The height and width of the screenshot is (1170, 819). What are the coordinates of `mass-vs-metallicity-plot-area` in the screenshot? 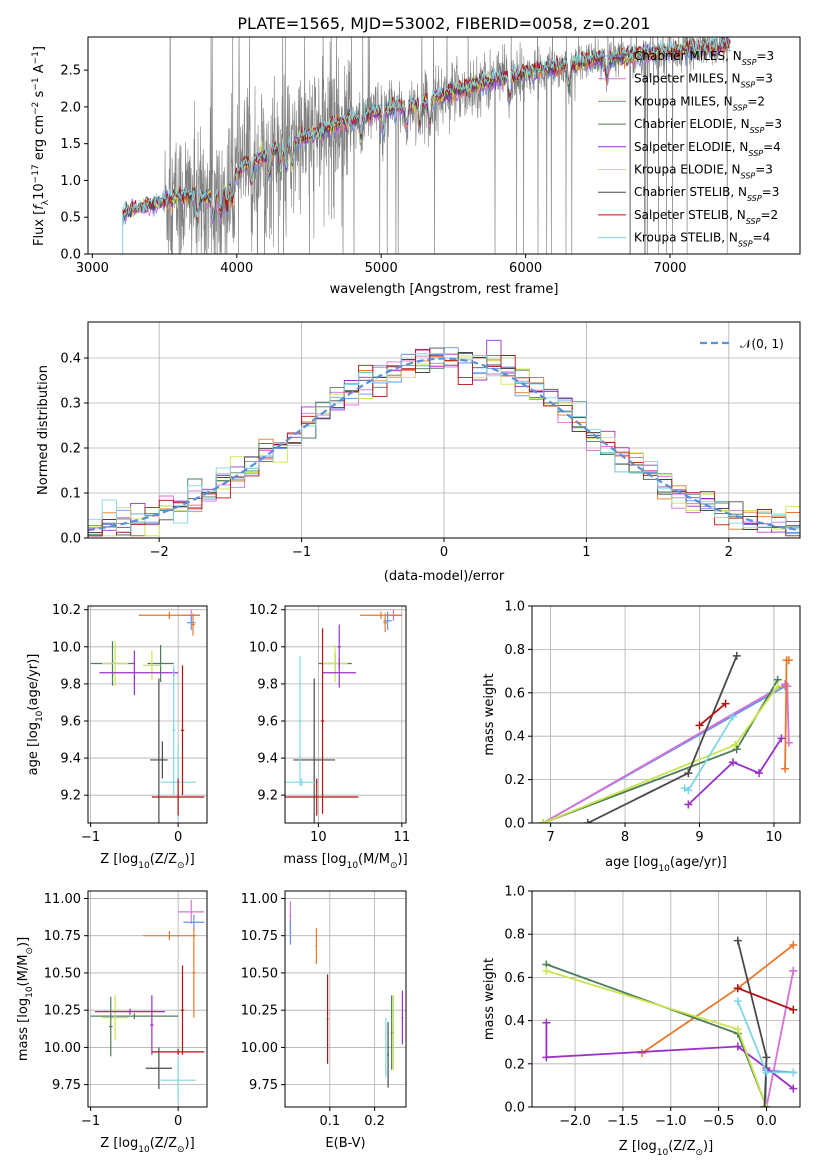 It's located at (147, 1001).